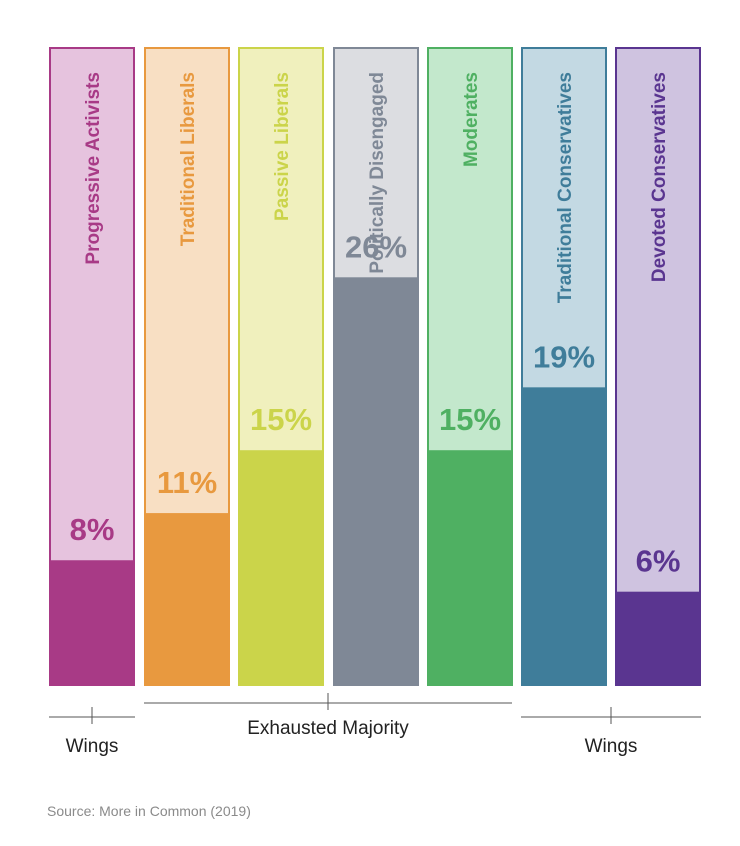 This screenshot has width=740, height=846. What do you see at coordinates (471, 119) in the screenshot?
I see `segment-label: Moderates` at bounding box center [471, 119].